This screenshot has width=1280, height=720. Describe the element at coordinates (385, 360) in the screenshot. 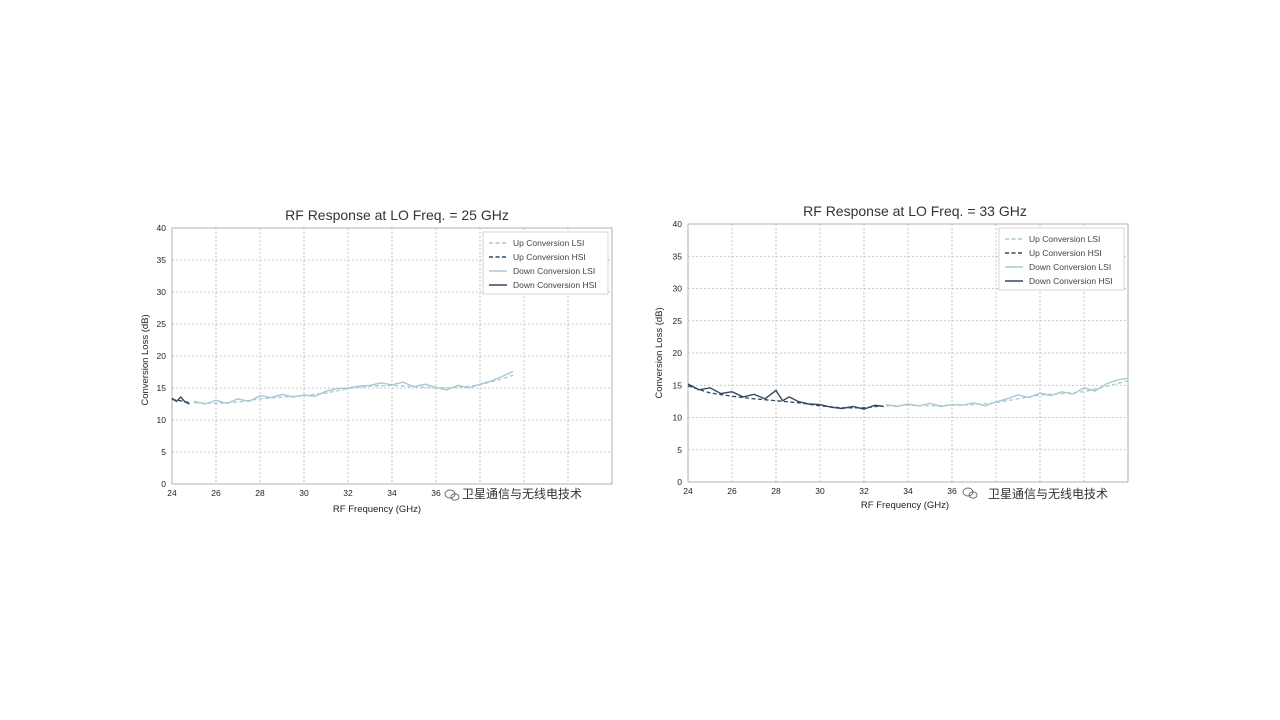

I see `plot-area: 24 26 28 30 32 34 36 0 5 10 15 20 25 30 35 40` at that location.